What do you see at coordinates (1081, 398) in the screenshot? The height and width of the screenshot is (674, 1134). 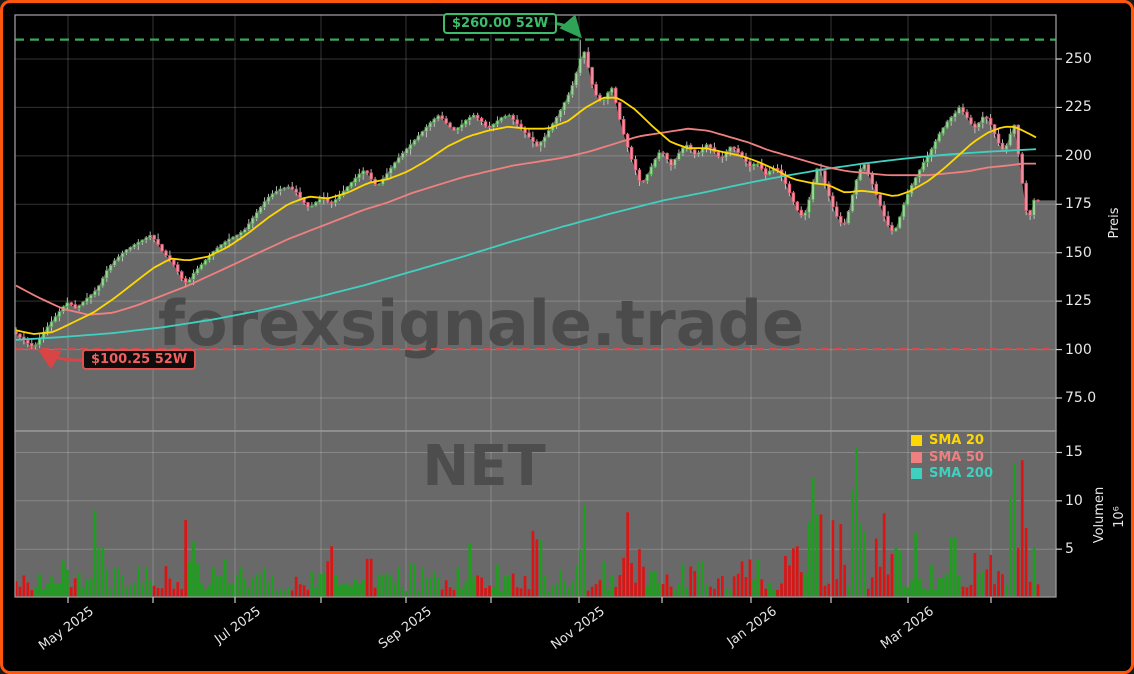 I see `price-tick-label: 75.0` at bounding box center [1081, 398].